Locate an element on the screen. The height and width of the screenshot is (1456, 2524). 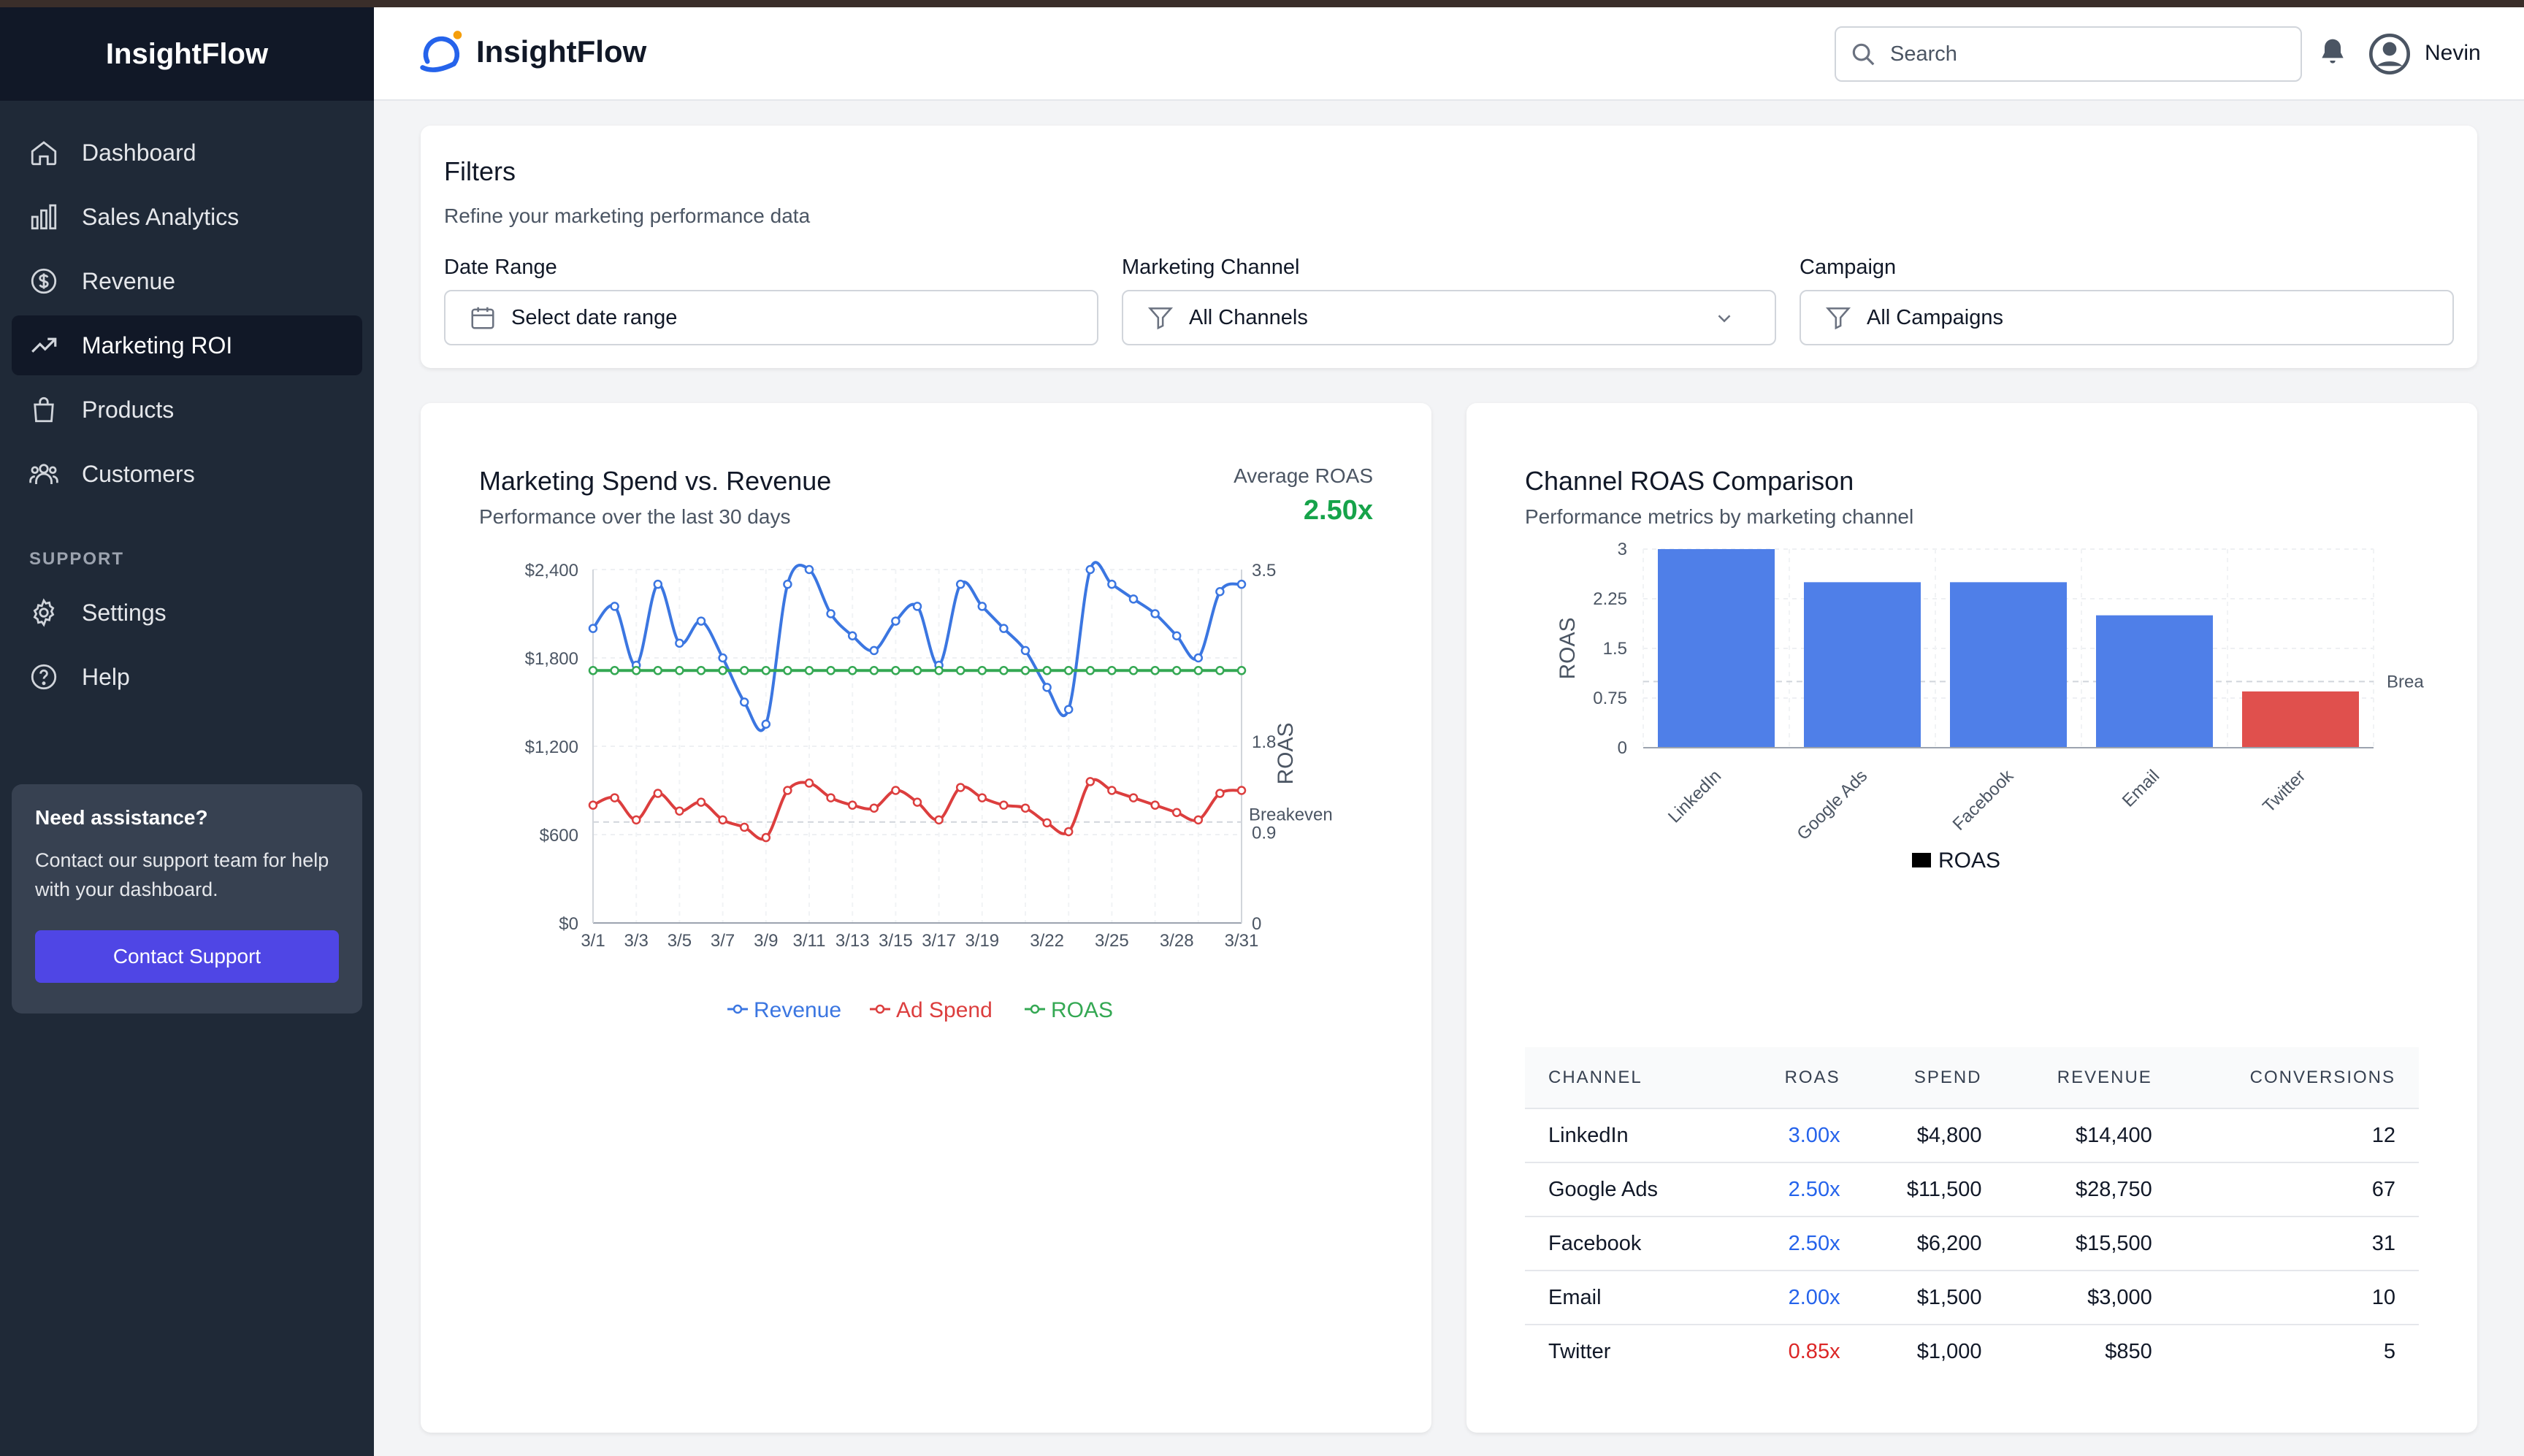
x-tick-label: Google Ads is located at coordinates (1832, 805).